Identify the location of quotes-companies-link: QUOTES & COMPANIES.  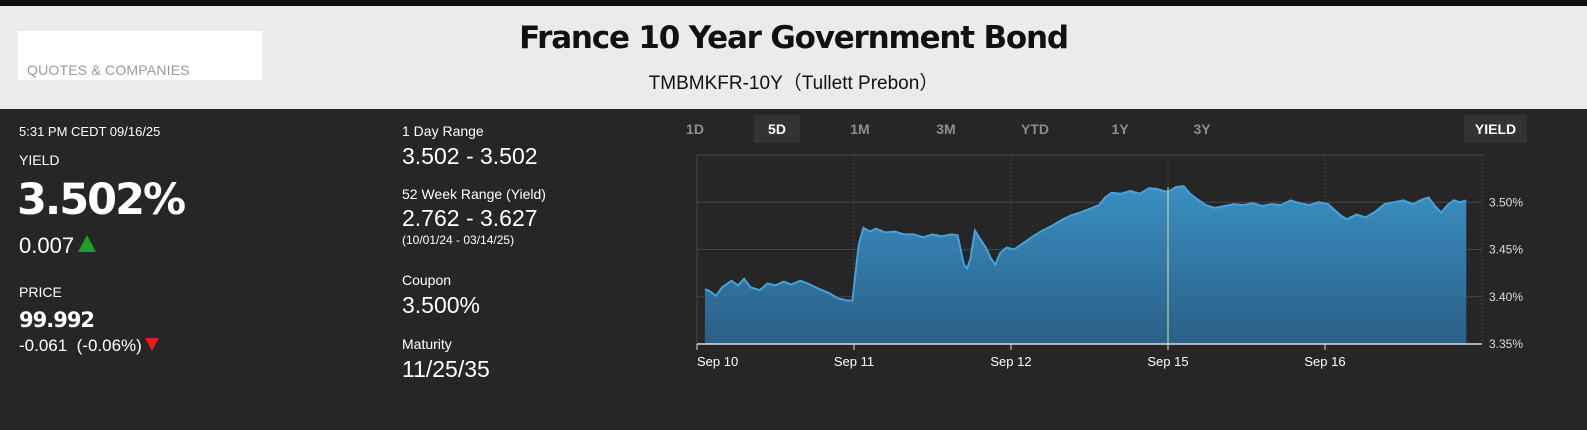
(108, 70).